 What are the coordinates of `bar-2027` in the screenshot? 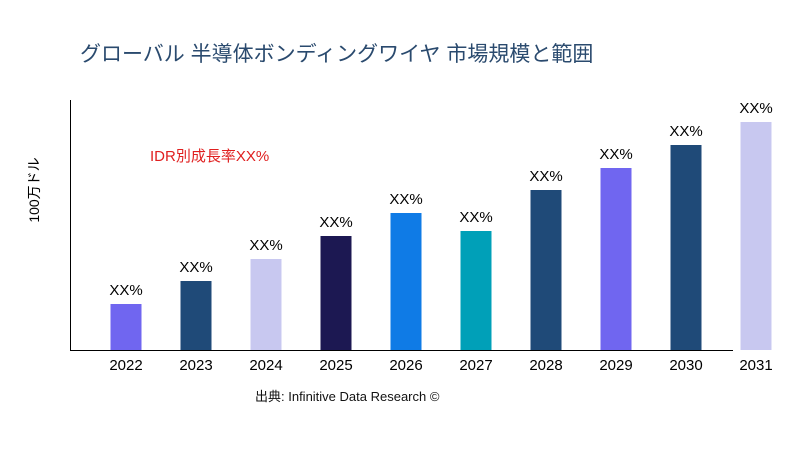 It's located at (476, 290).